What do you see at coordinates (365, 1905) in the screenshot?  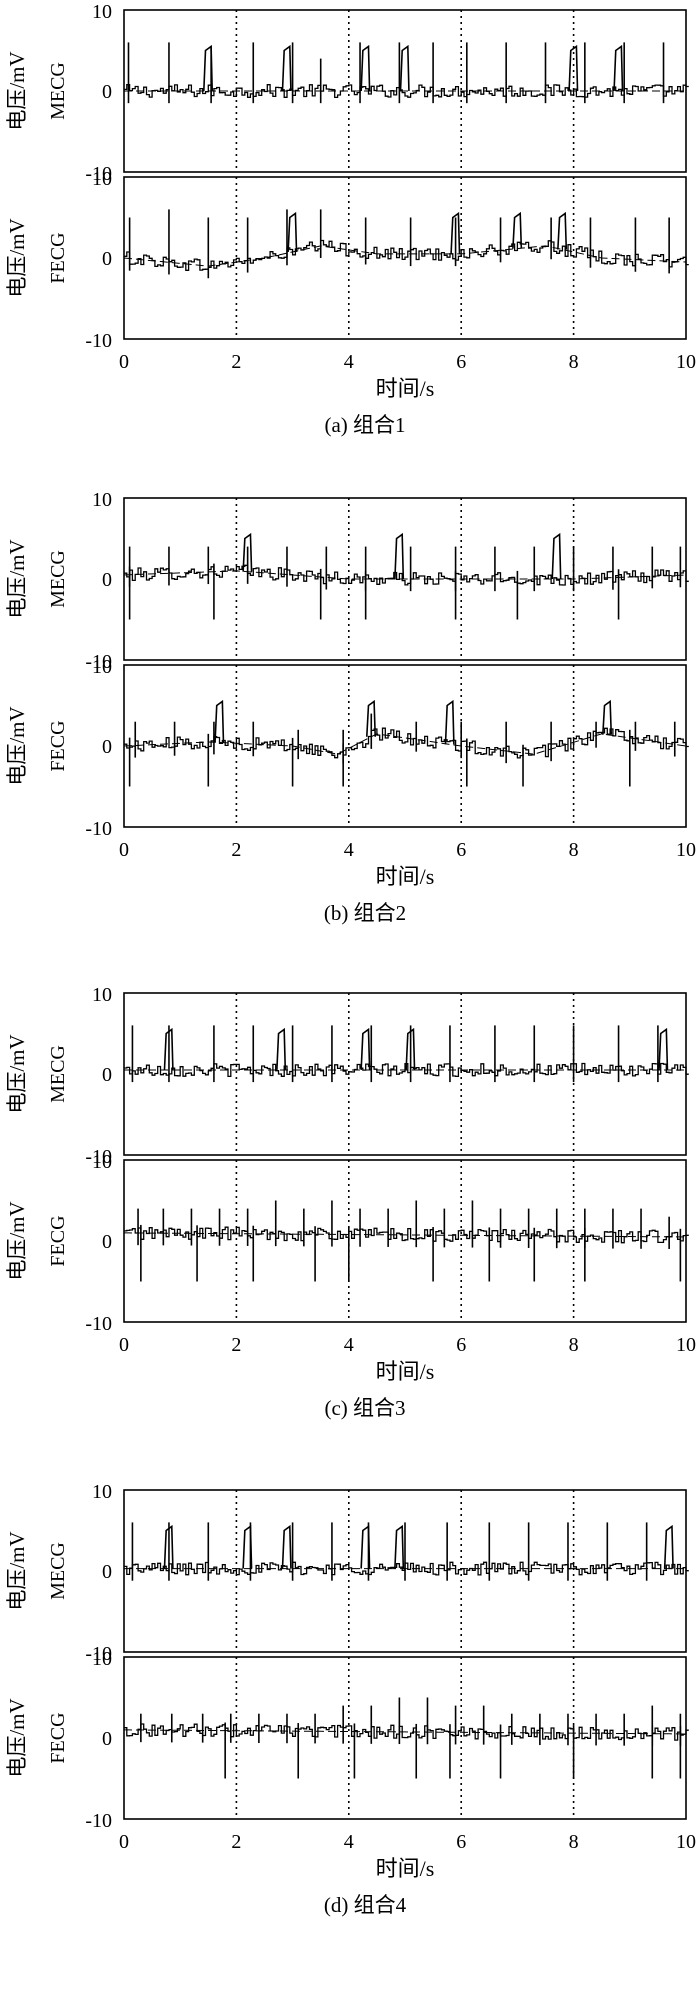 I see `chart-caption: (d) 组合4` at bounding box center [365, 1905].